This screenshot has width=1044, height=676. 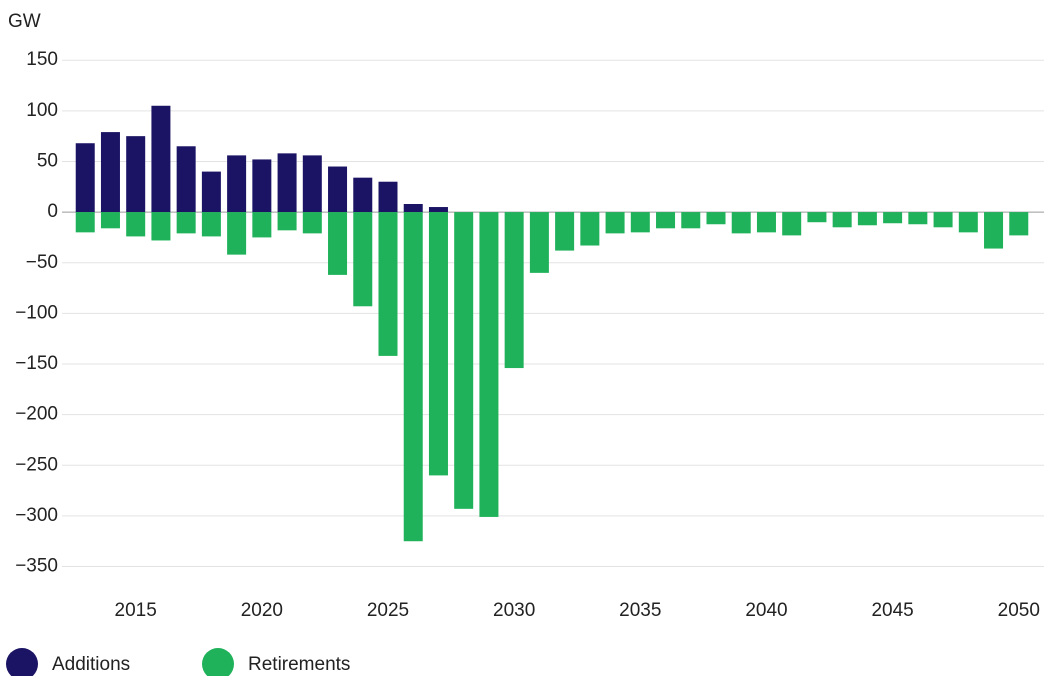 I want to click on x-tick-label: 2015, so click(x=136, y=610).